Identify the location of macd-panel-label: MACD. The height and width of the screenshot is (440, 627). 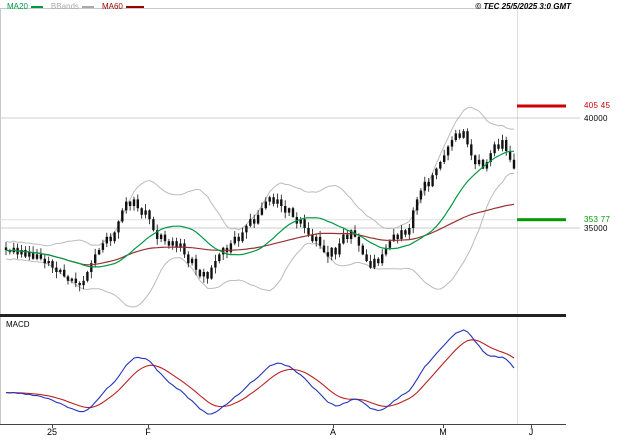
(18, 324).